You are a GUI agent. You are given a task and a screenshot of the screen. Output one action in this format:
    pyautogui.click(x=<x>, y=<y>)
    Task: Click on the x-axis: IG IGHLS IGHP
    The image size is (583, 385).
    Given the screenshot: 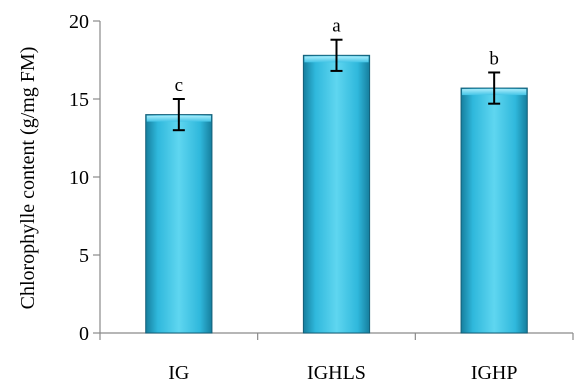 What is the action you would take?
    pyautogui.click(x=336, y=358)
    